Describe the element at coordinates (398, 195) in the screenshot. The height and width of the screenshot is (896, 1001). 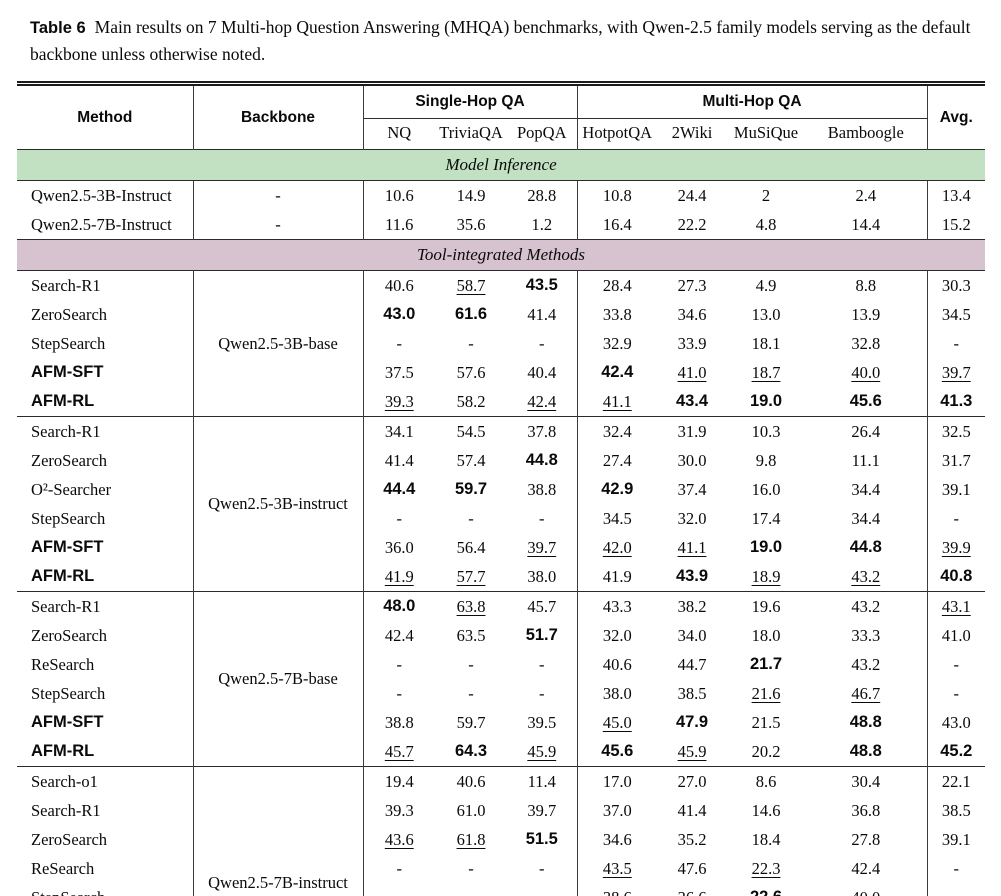
I see `value-cell: 10.6` at that location.